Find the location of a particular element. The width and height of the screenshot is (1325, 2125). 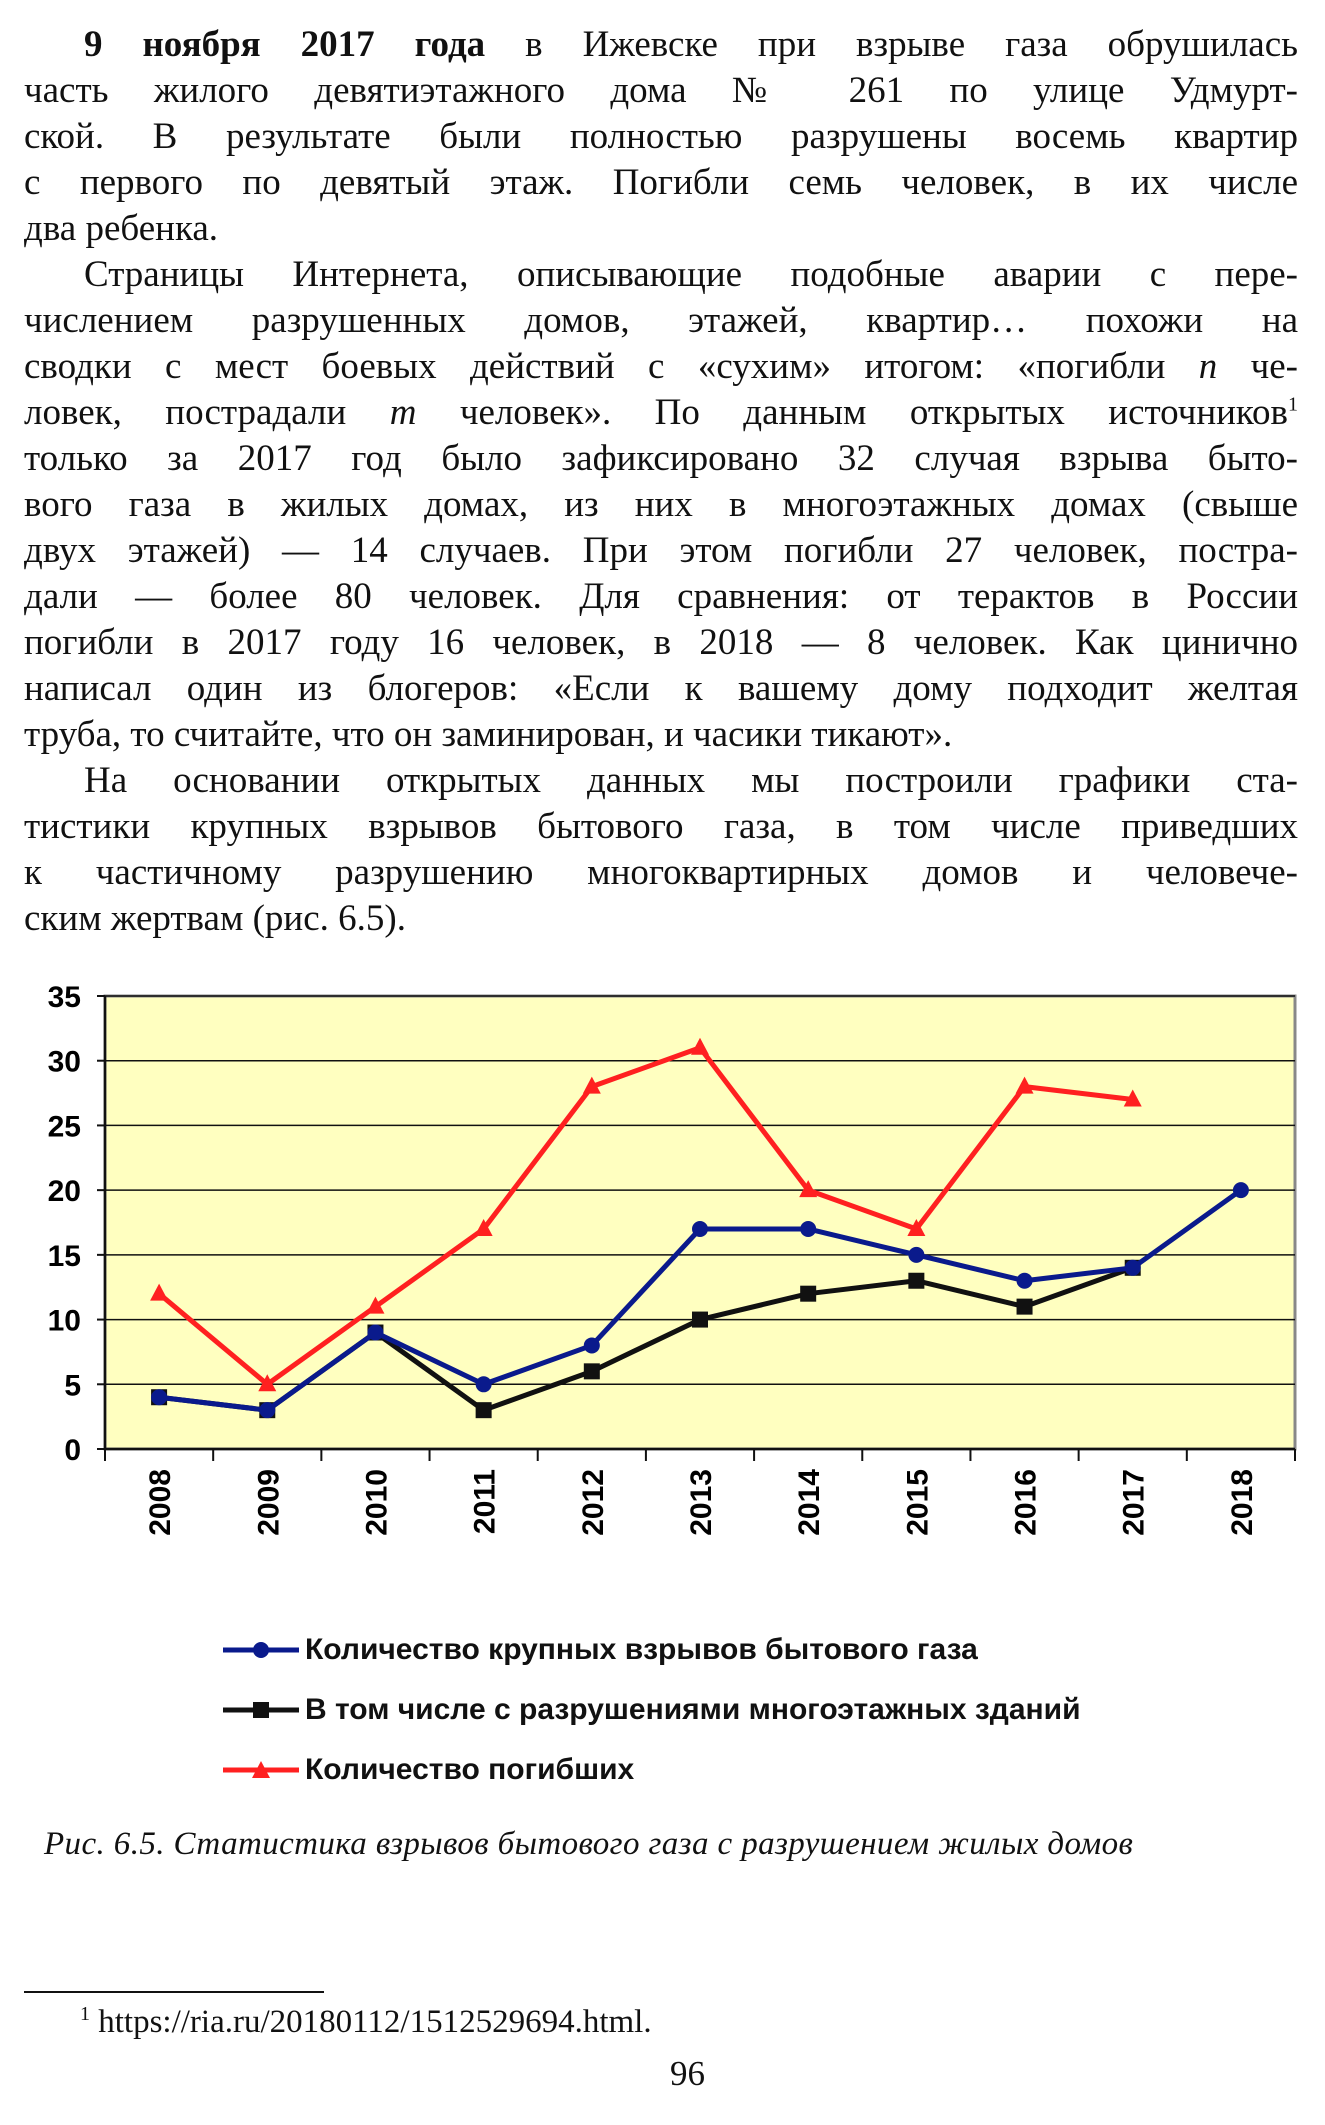

text-segment: человек». По данным открытых источников is located at coordinates (852, 412).